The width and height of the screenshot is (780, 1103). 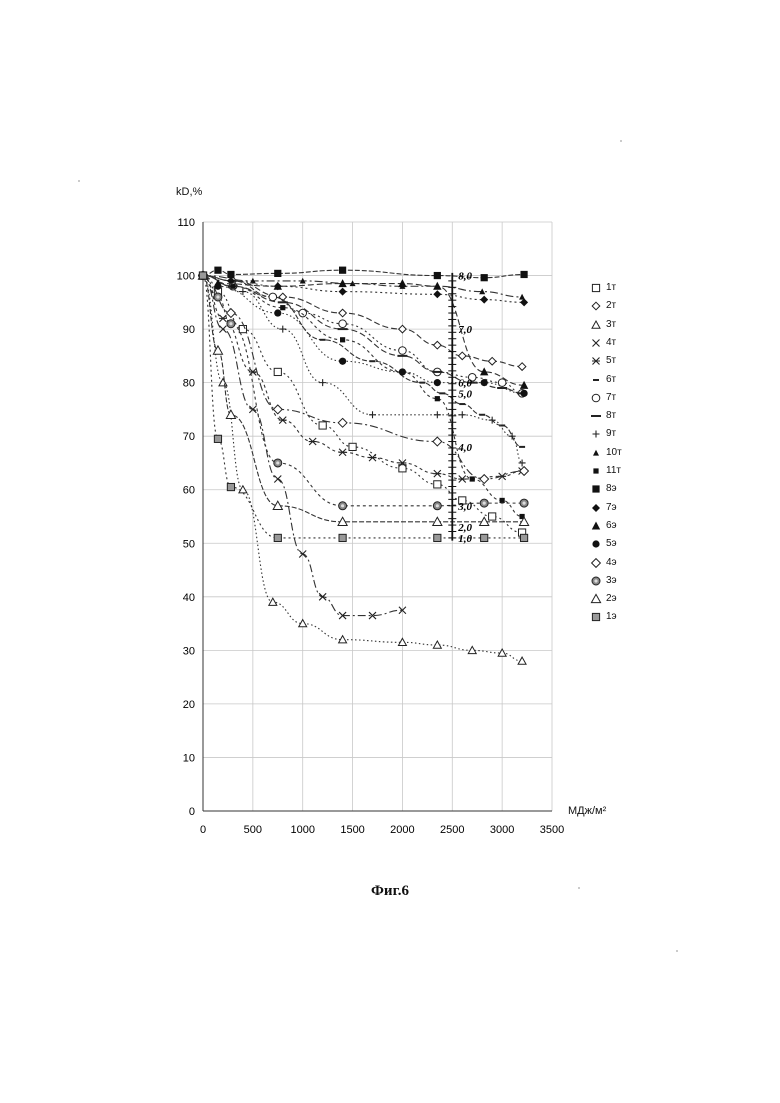 What do you see at coordinates (402, 830) in the screenshot?
I see `x-tick-label: 2000` at bounding box center [402, 830].